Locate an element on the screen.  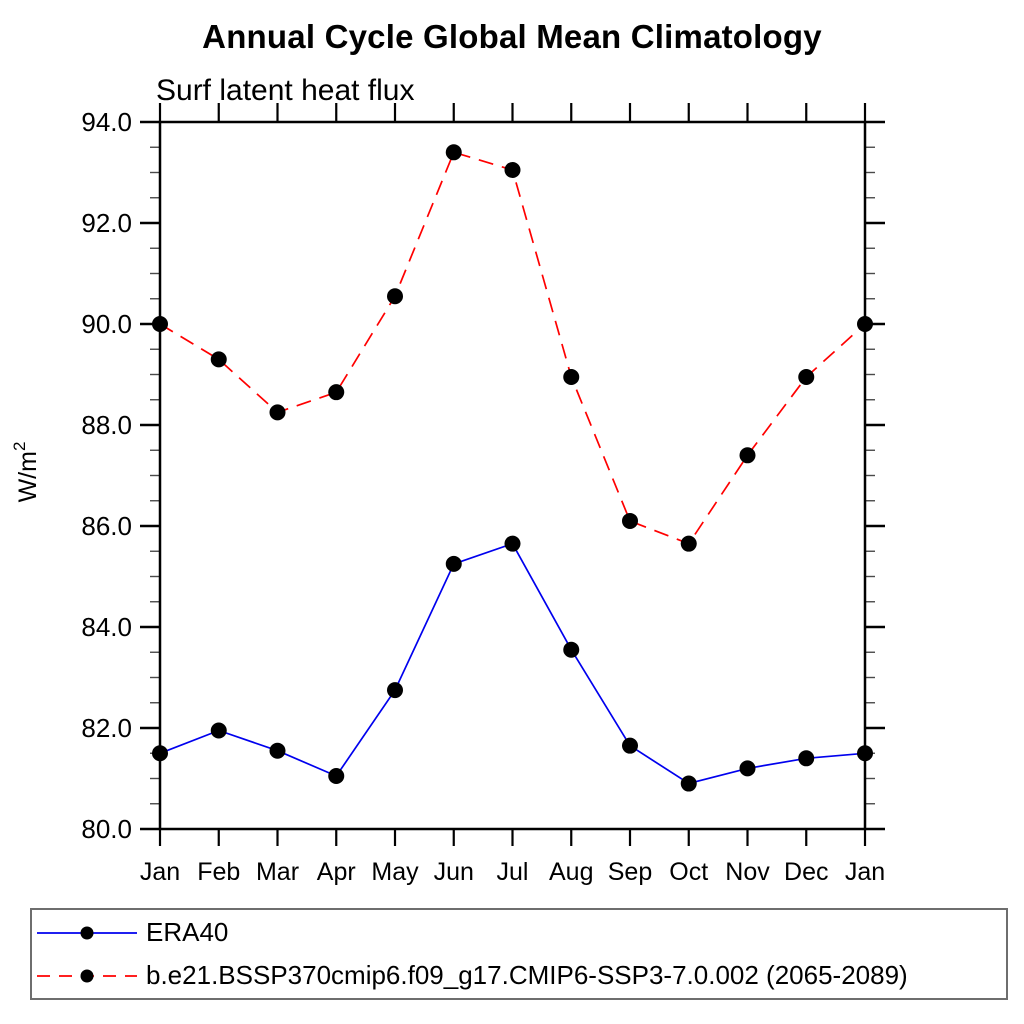
x-axis-ticks-top is located at coordinates (512, 112).